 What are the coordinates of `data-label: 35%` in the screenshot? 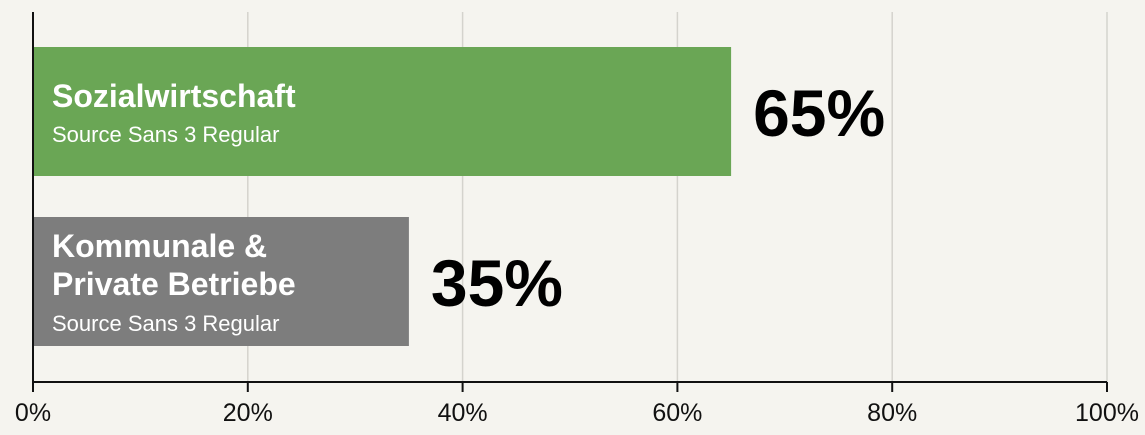 It's located at (497, 283).